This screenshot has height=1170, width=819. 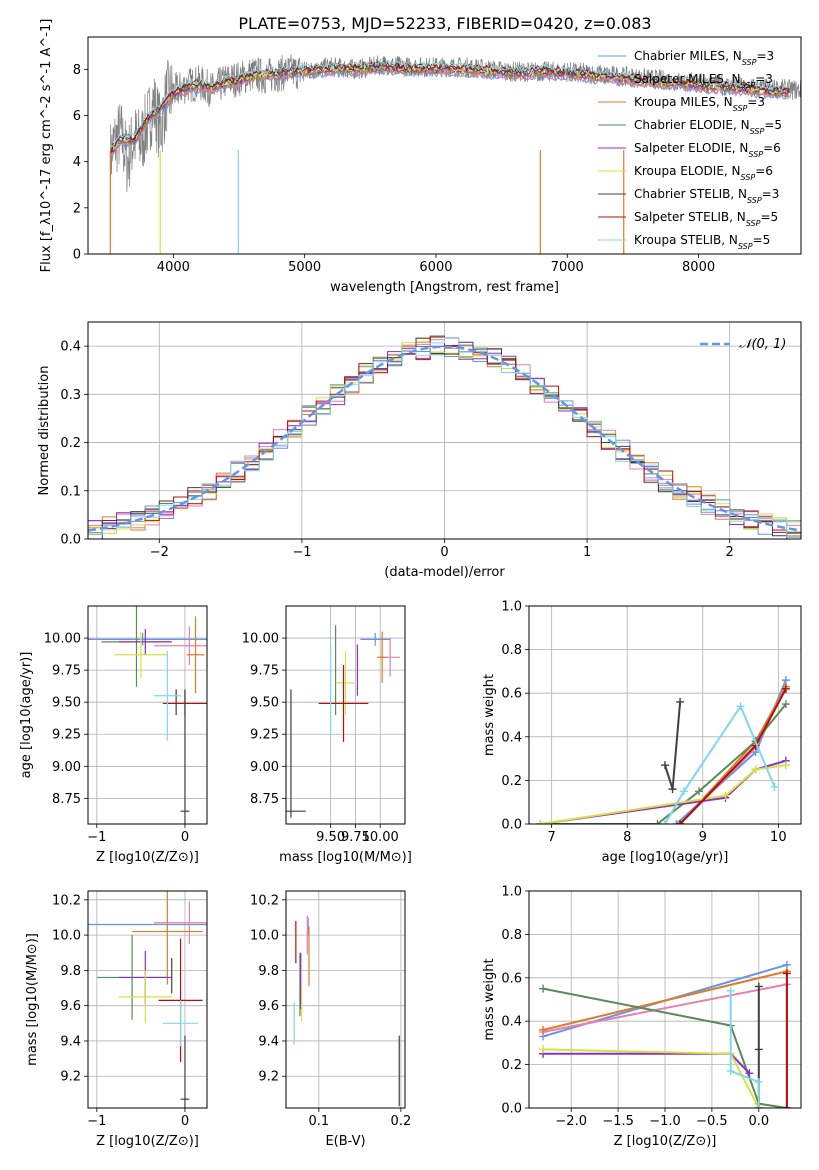 I want to click on mass_vs_EBV-ytick-label: 10.2, so click(x=264, y=900).